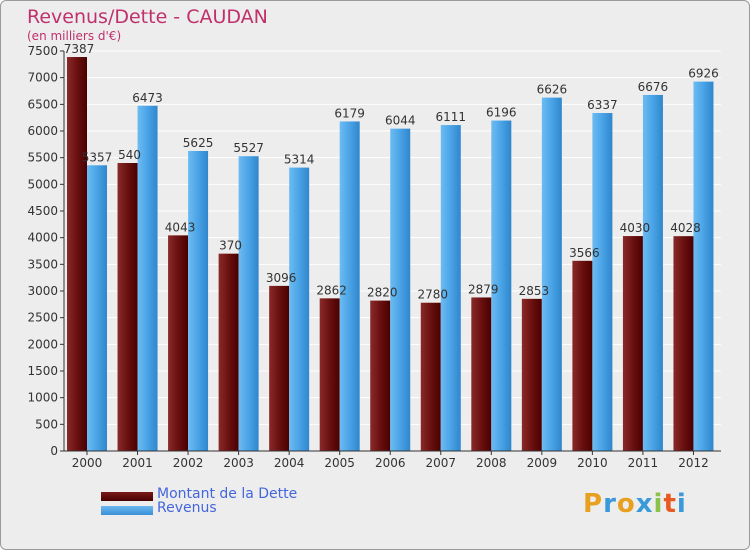  Describe the element at coordinates (349, 113) in the screenshot. I see `data-label-revenus: 6179` at that location.